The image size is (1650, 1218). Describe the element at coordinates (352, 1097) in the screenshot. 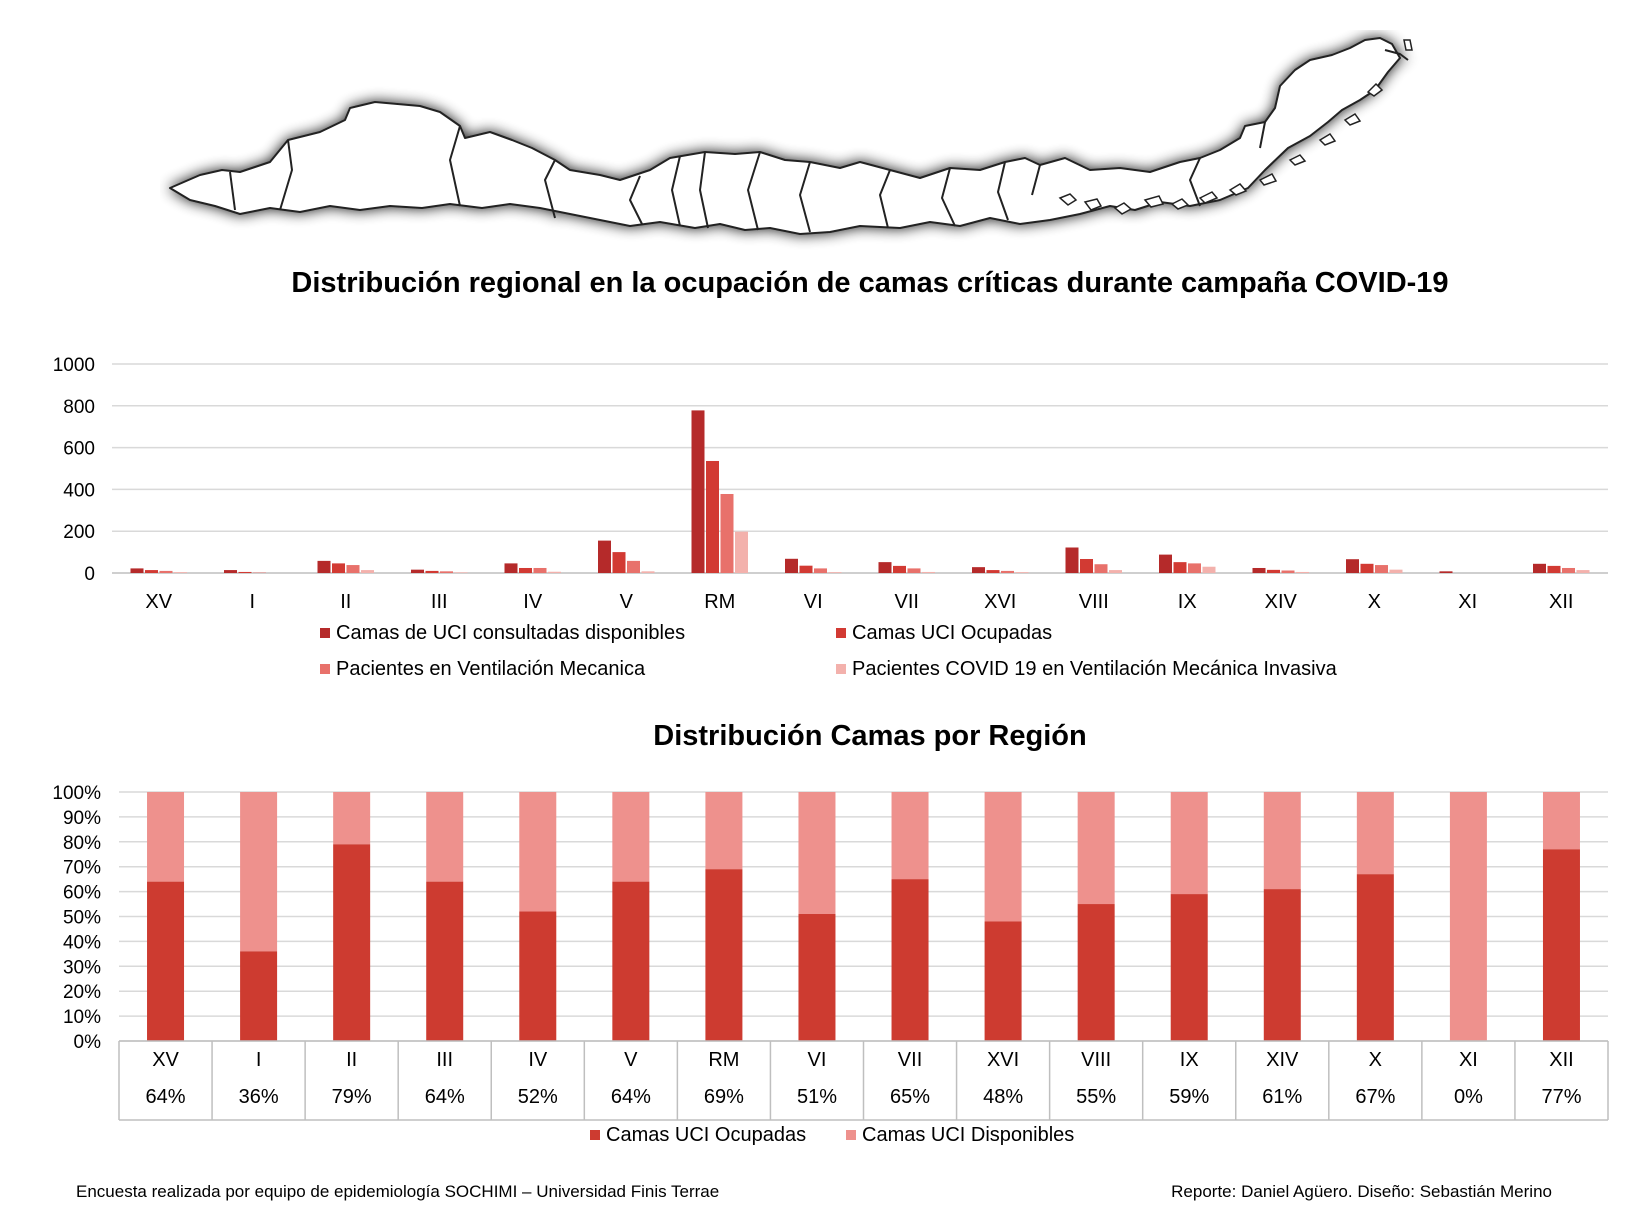

I see `percent-label: 79%` at that location.